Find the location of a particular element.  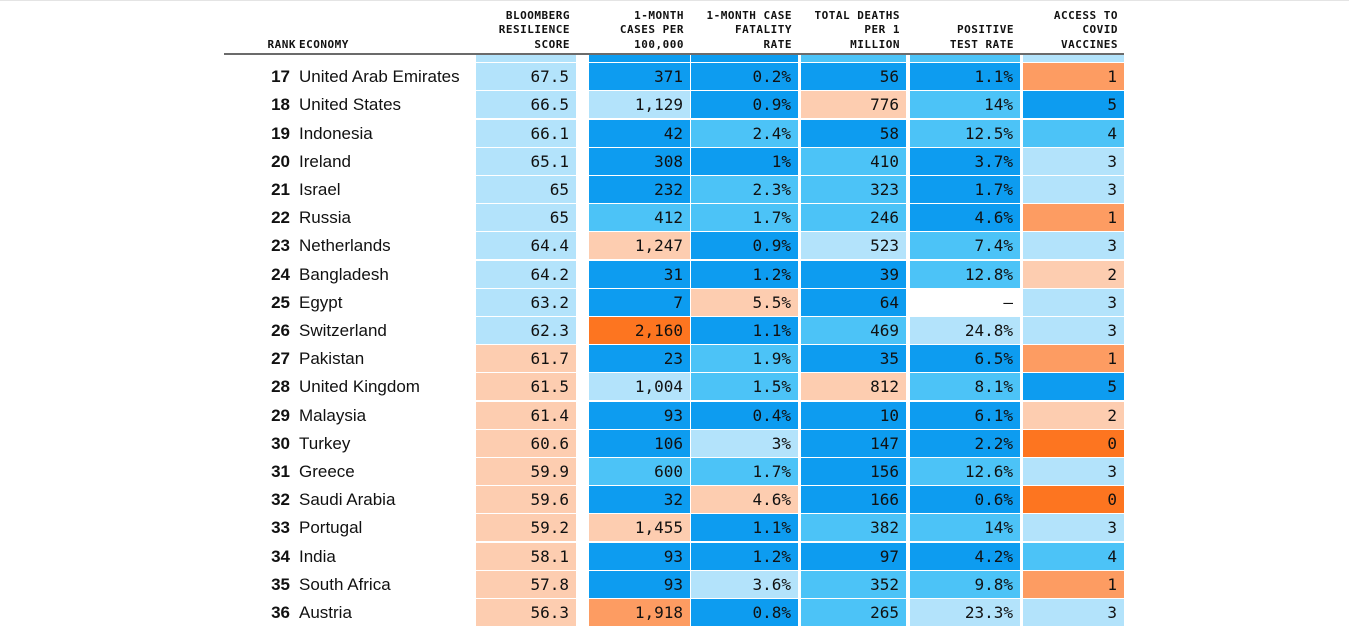

cfr-cell: 0.4% is located at coordinates (744, 415).